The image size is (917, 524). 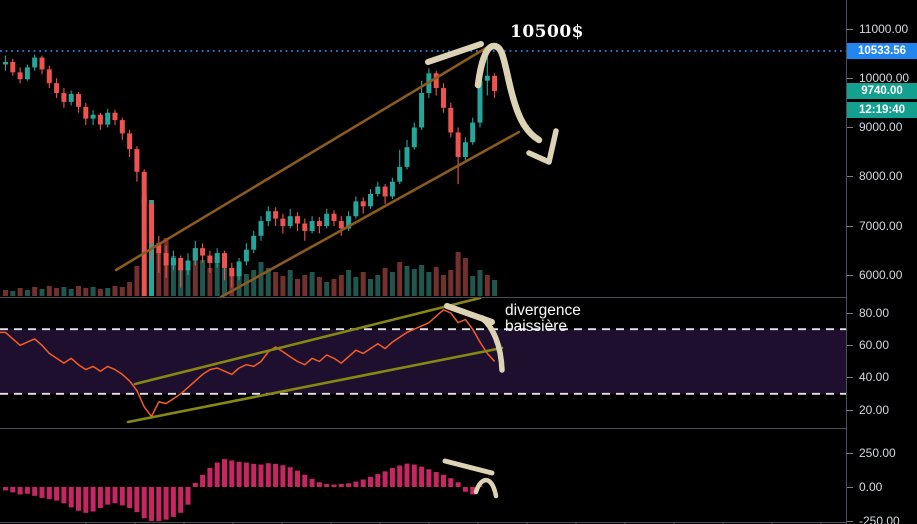 I want to click on price-tick-label: 9000.00, so click(x=881, y=127).